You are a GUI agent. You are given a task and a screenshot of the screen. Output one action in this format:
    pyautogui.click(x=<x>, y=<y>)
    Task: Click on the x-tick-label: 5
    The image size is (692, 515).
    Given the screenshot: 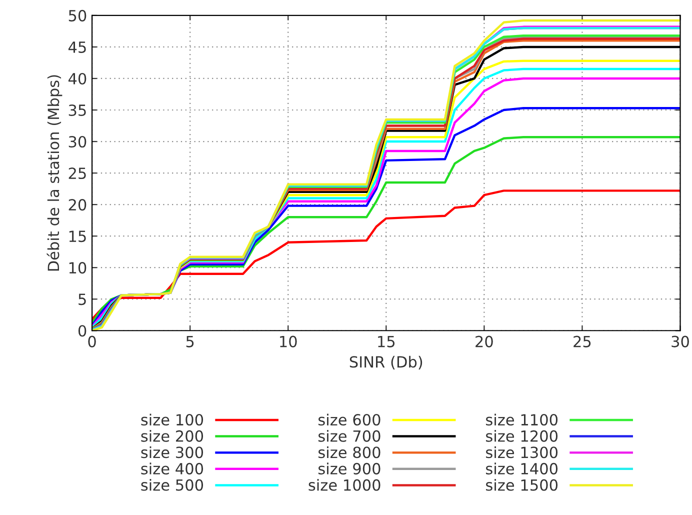 What is the action you would take?
    pyautogui.click(x=190, y=342)
    